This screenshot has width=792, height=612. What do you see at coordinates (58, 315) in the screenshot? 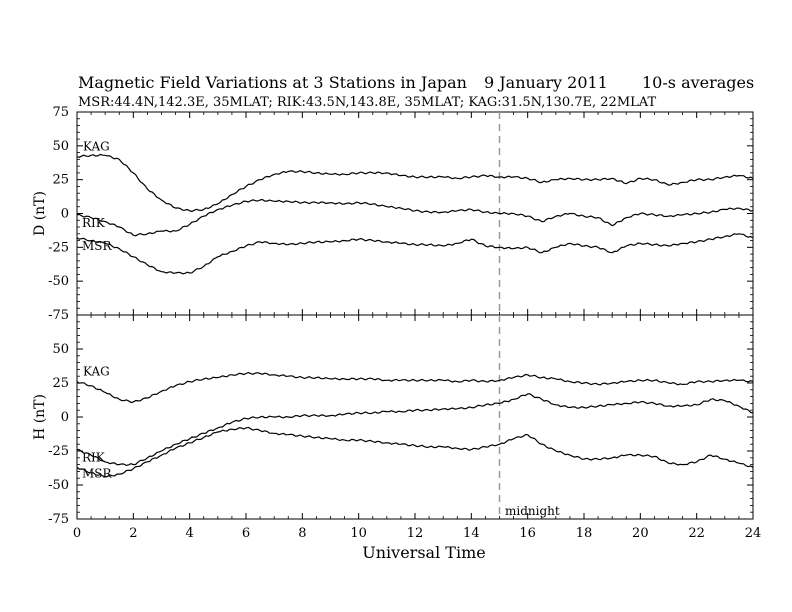
I see `y-tick-label-d: -75` at bounding box center [58, 315].